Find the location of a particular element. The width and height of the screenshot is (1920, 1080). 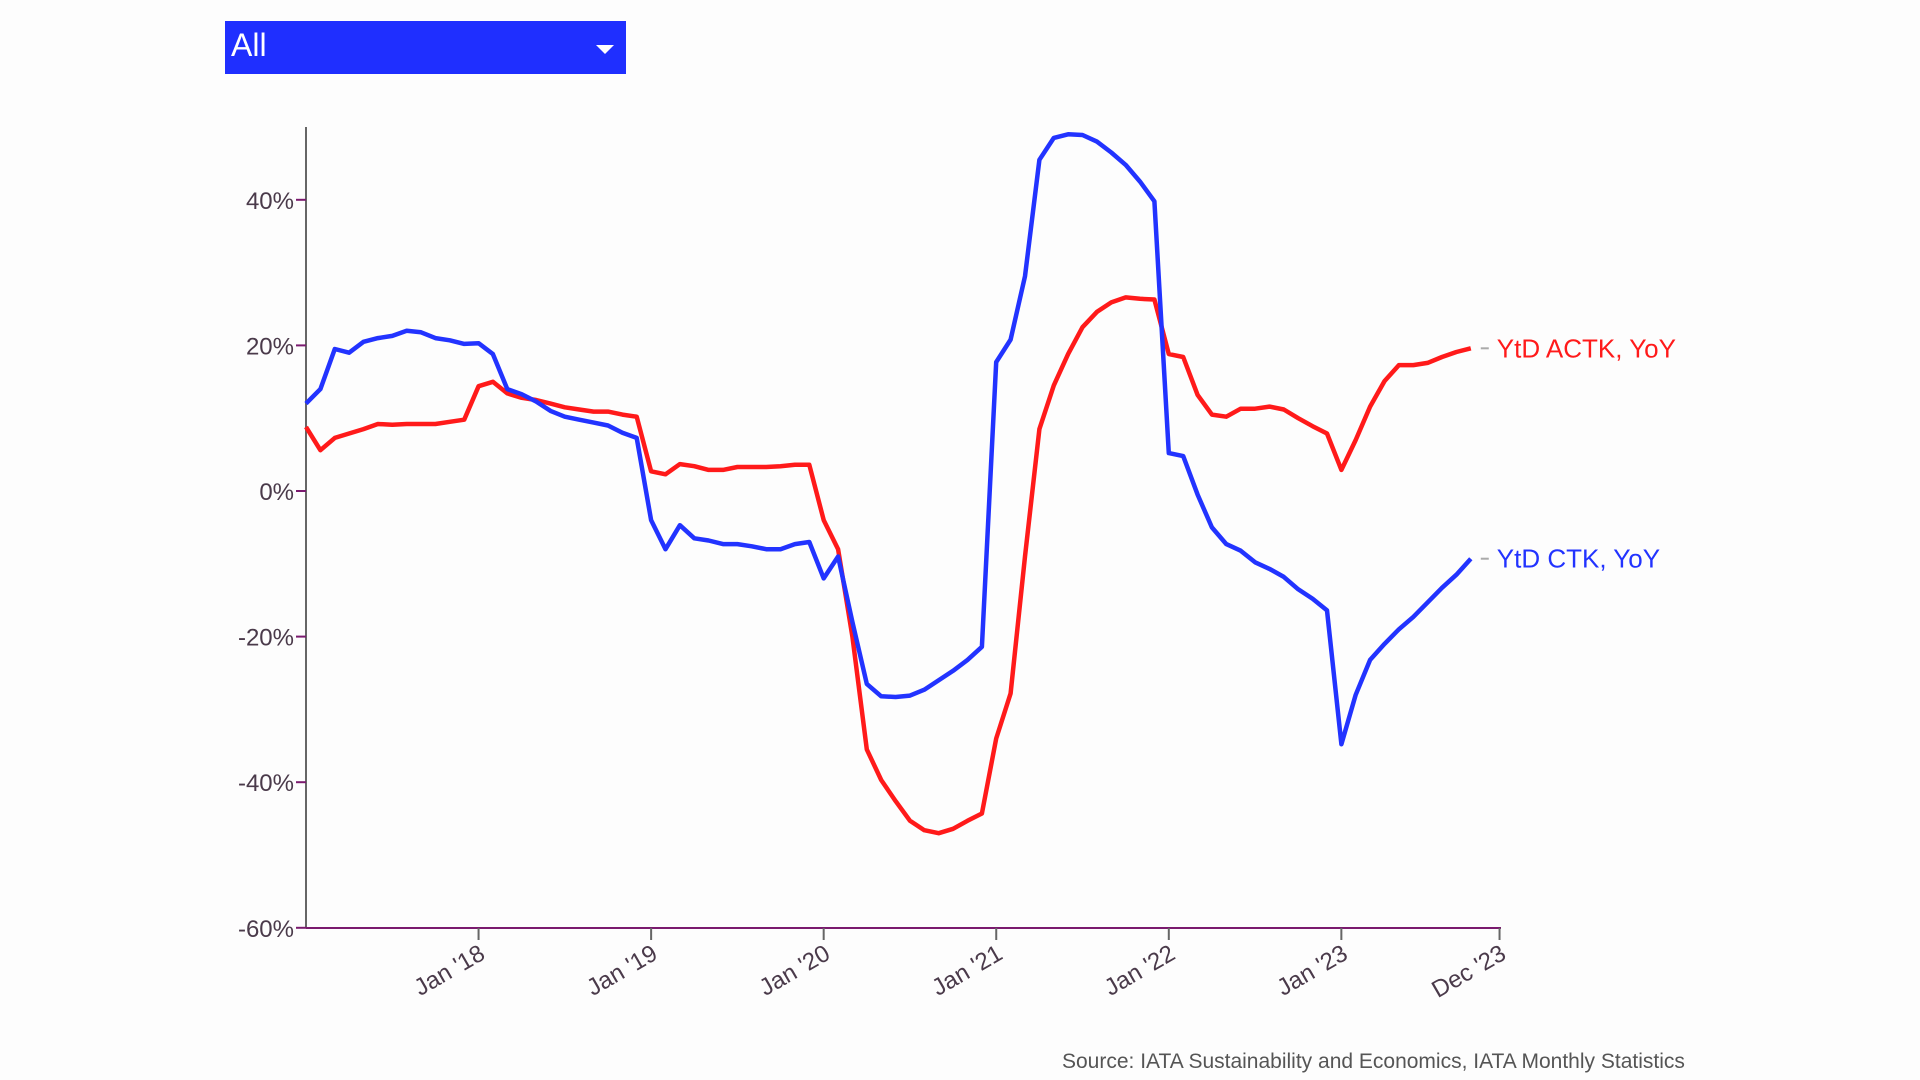

x-tick-label: Jan '23 is located at coordinates (1312, 971).